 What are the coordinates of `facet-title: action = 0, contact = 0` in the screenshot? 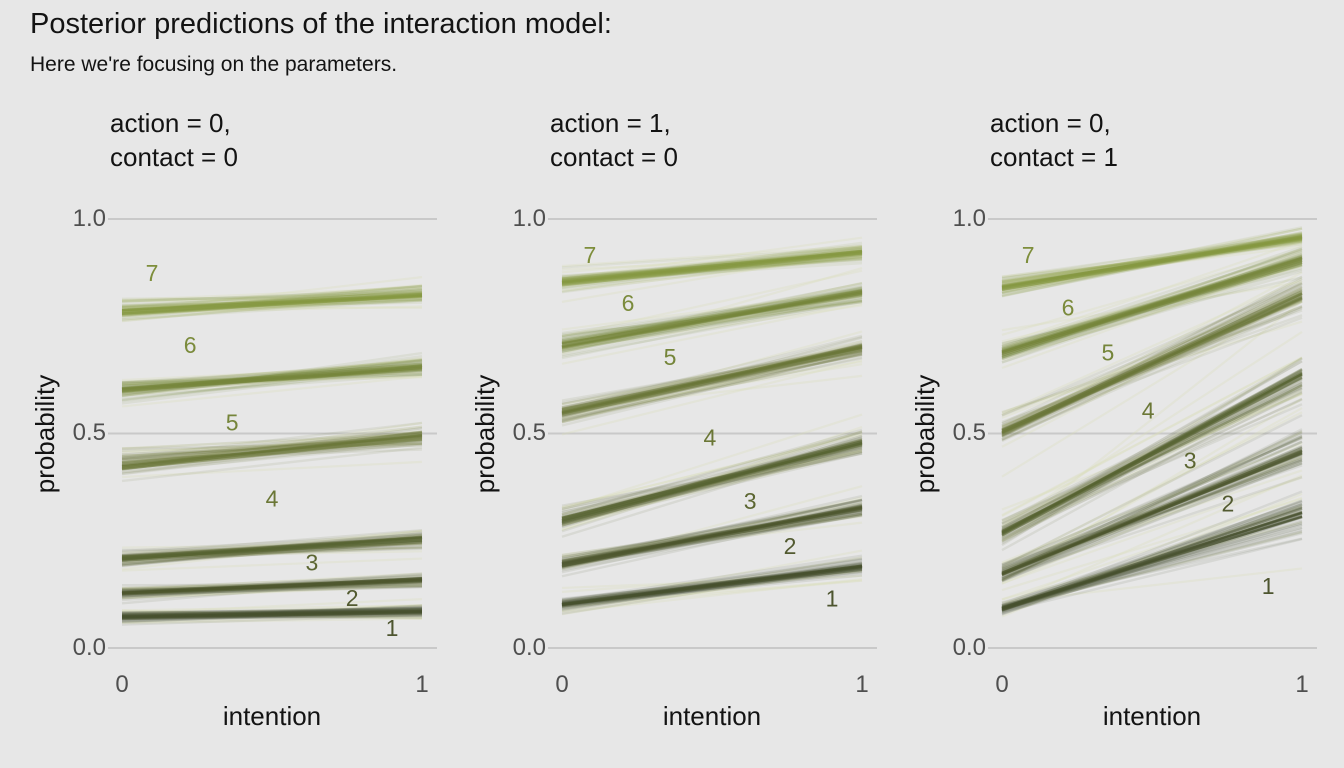 It's located at (174, 140).